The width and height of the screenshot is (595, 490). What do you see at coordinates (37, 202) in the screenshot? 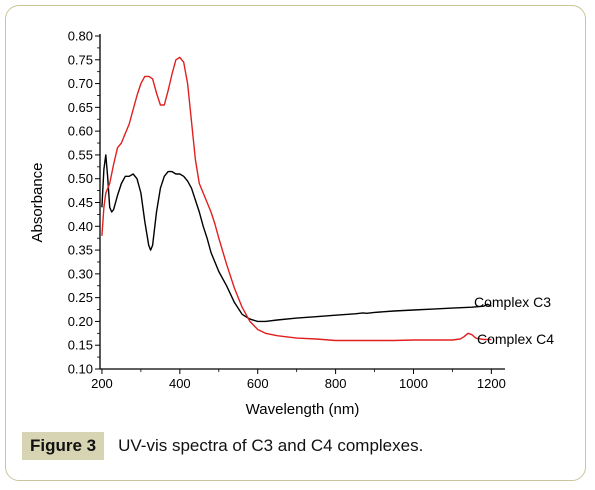
I see `y-axis-label: Absorbance` at bounding box center [37, 202].